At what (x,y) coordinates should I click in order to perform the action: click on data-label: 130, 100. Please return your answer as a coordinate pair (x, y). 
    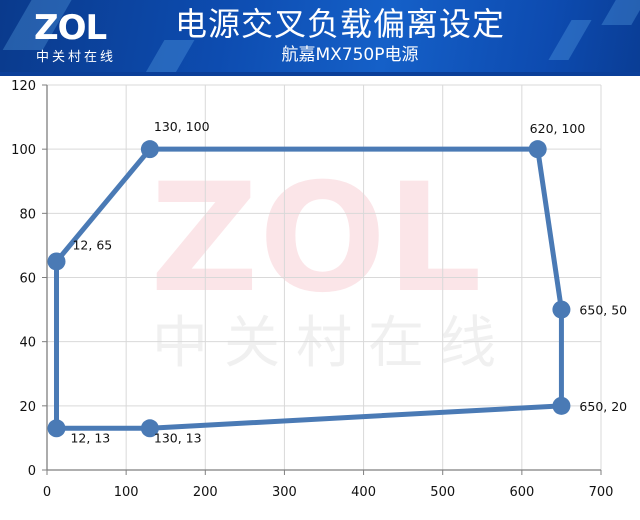
    Looking at the image, I should click on (182, 126).